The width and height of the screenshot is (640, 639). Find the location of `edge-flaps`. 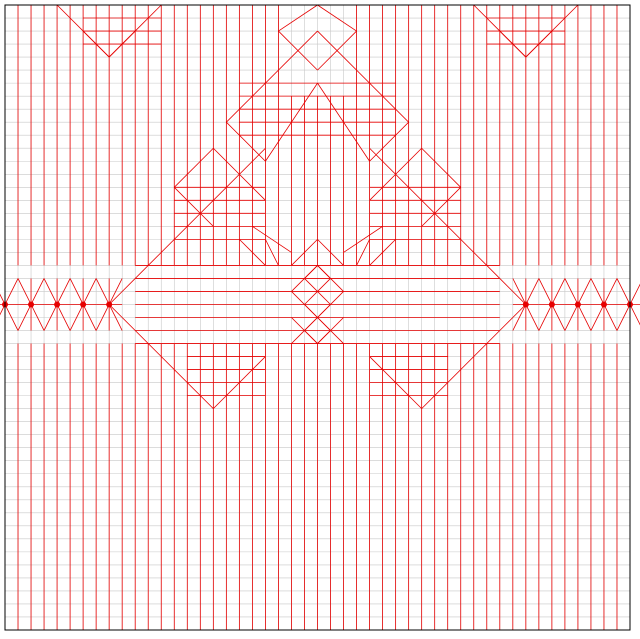

edge-flaps is located at coordinates (320, 304).